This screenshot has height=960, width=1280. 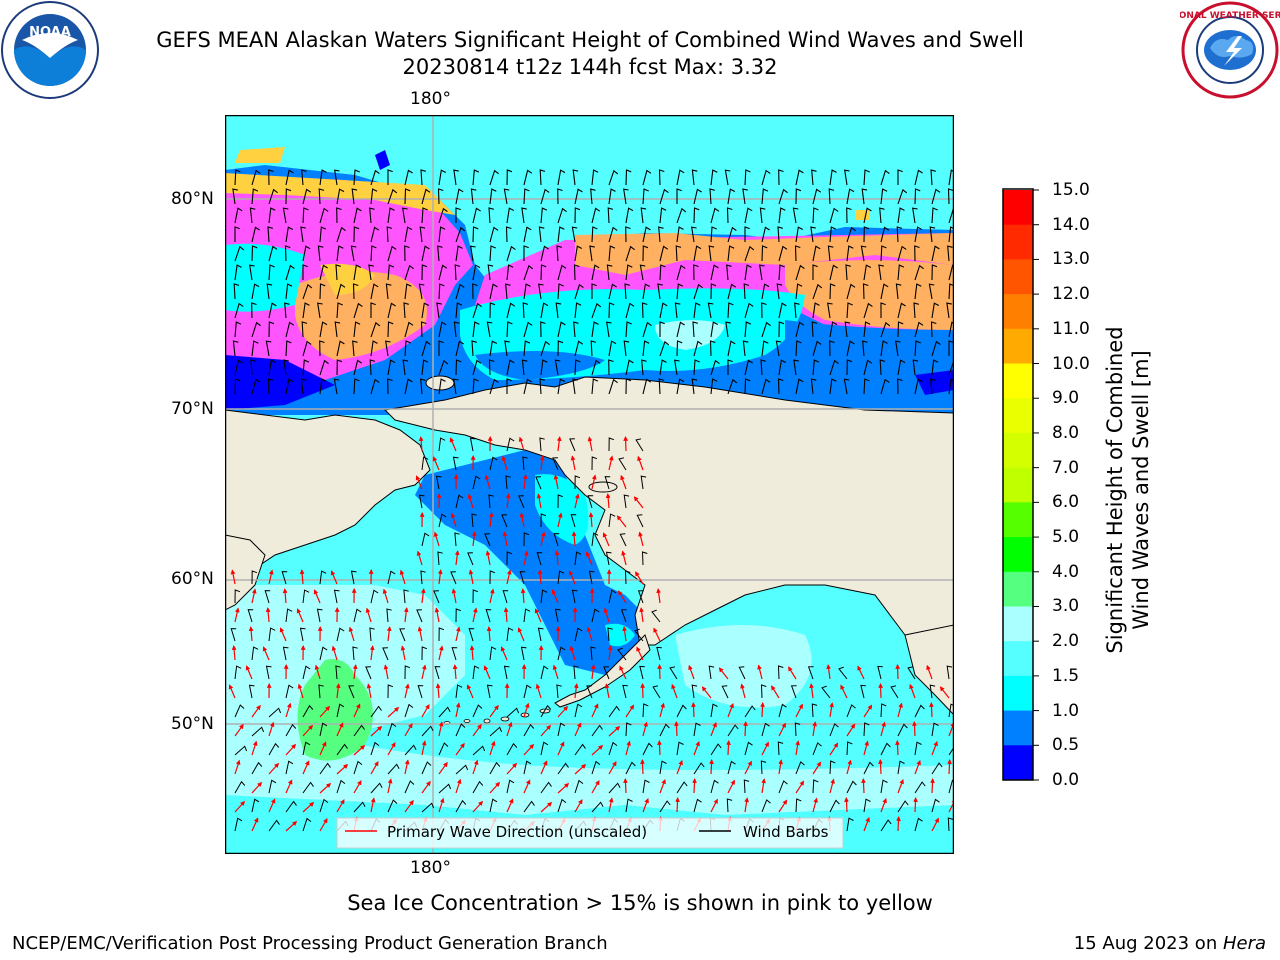 What do you see at coordinates (430, 99) in the screenshot?
I see `lon-label-top: 180°` at bounding box center [430, 99].